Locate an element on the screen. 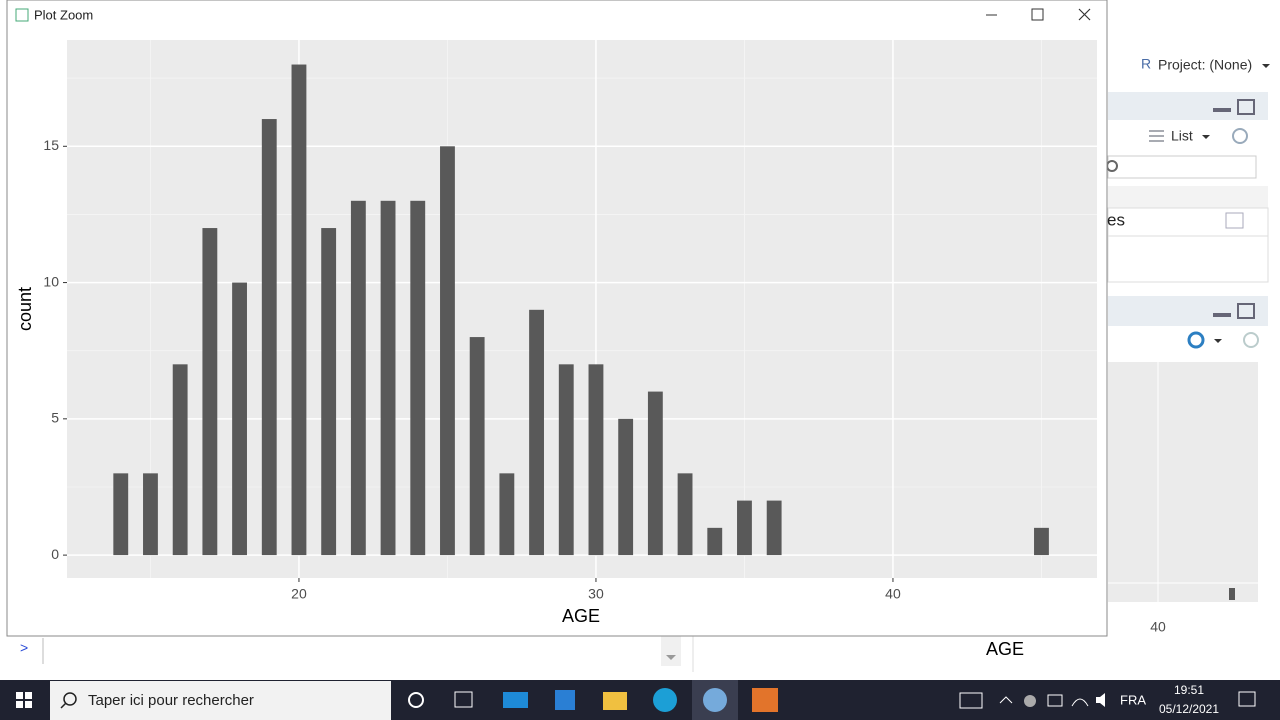 Image resolution: width=1280 pixels, height=720 pixels. scroll-arrow is located at coordinates (671, 657).